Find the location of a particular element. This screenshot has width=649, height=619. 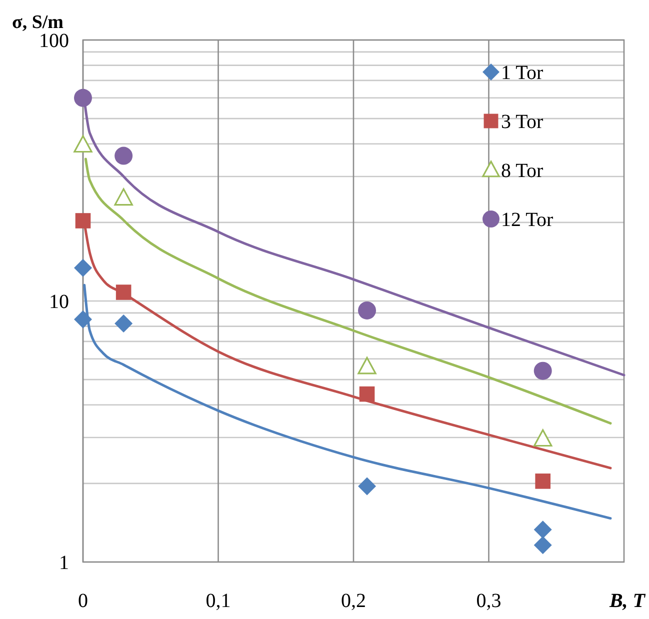

legend-label: 1 Tor is located at coordinates (522, 73).